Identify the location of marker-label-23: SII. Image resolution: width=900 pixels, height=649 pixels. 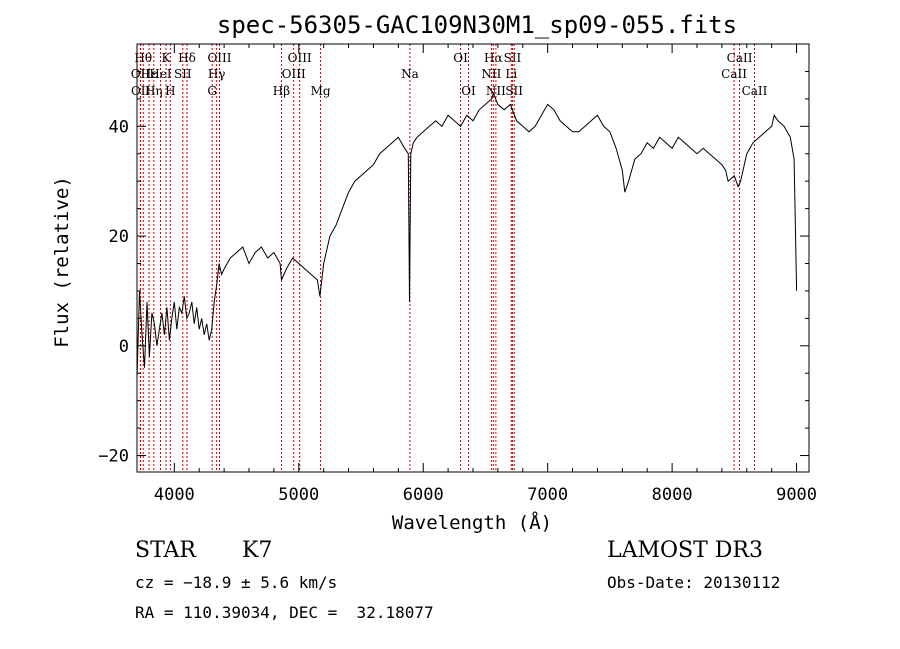
(513, 58).